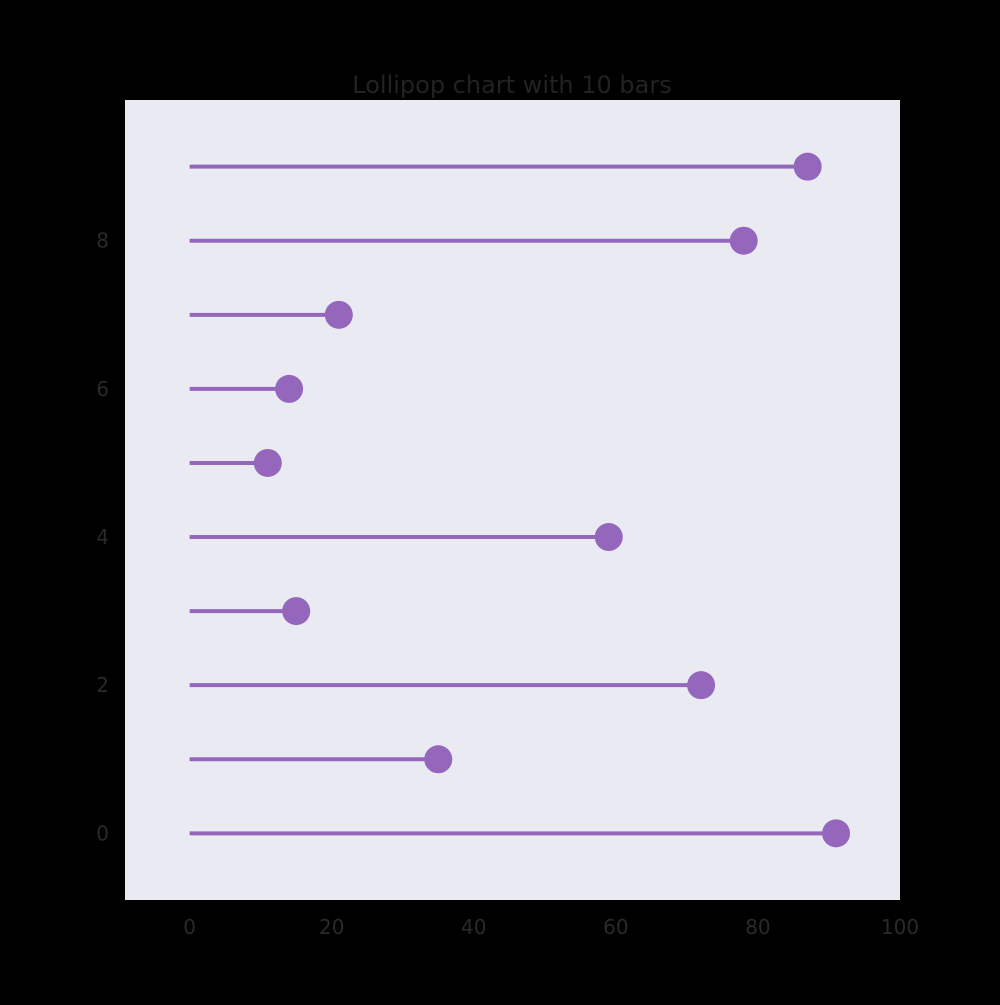 The height and width of the screenshot is (1005, 1000). Describe the element at coordinates (189, 927) in the screenshot. I see `x-tick-label: 0` at that location.